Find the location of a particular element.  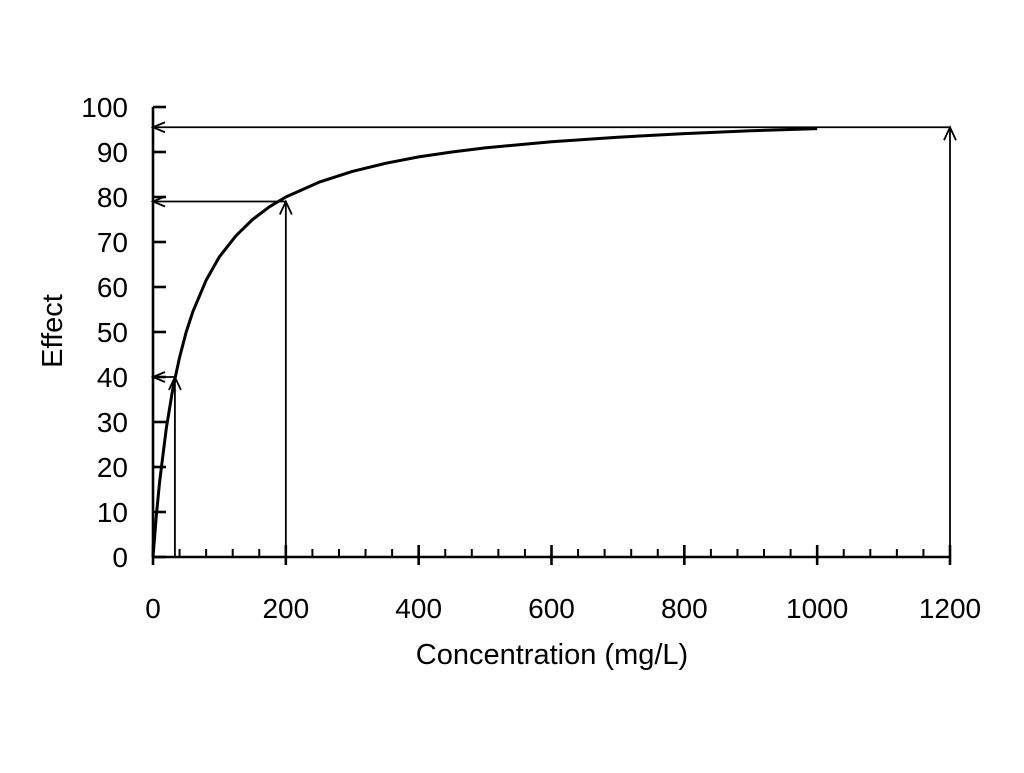

x-tick-label: 800 is located at coordinates (684, 608).